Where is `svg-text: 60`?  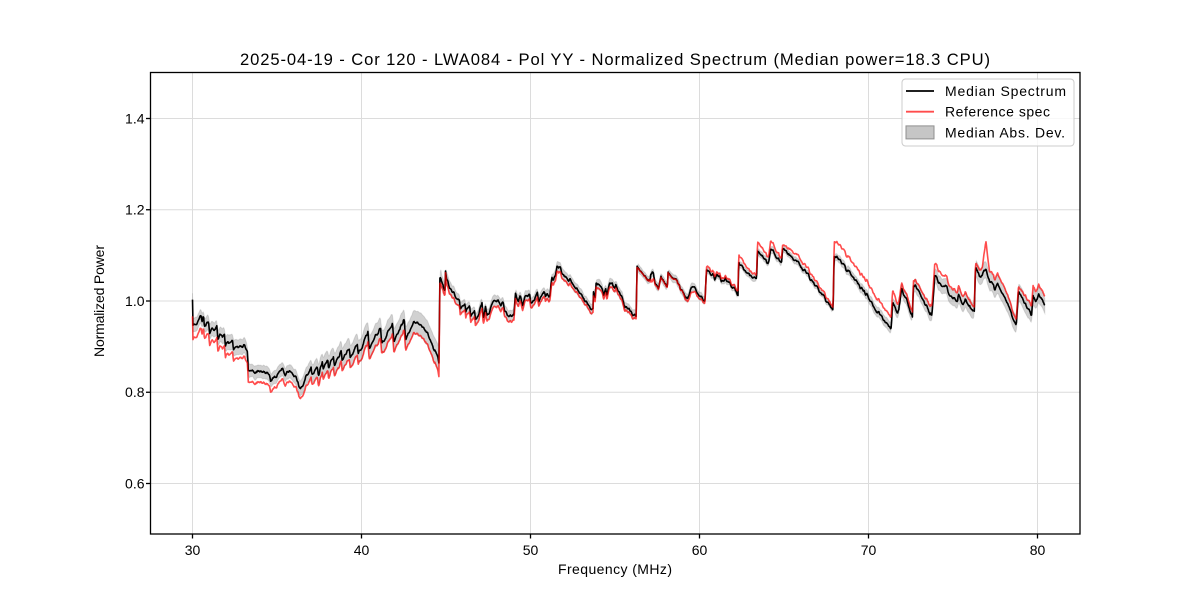 svg-text: 60 is located at coordinates (700, 550).